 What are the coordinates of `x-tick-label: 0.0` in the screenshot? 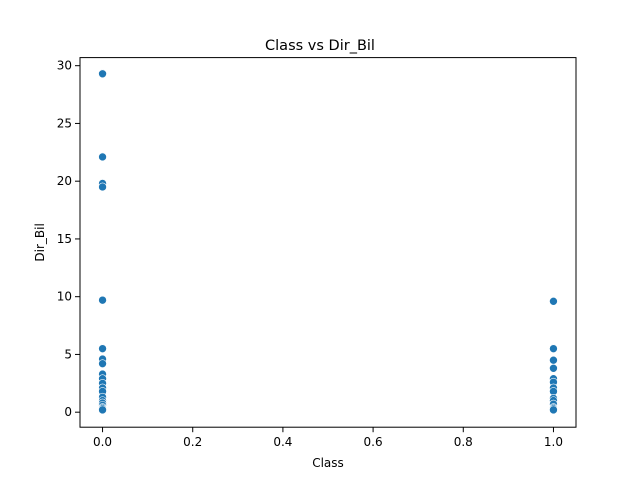 It's located at (102, 442).